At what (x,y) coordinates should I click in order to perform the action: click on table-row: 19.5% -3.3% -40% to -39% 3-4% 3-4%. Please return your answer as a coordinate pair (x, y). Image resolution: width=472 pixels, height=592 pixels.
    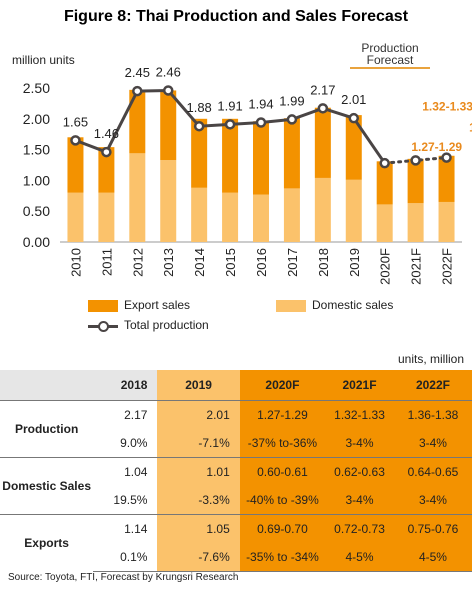
    Looking at the image, I should click on (236, 500).